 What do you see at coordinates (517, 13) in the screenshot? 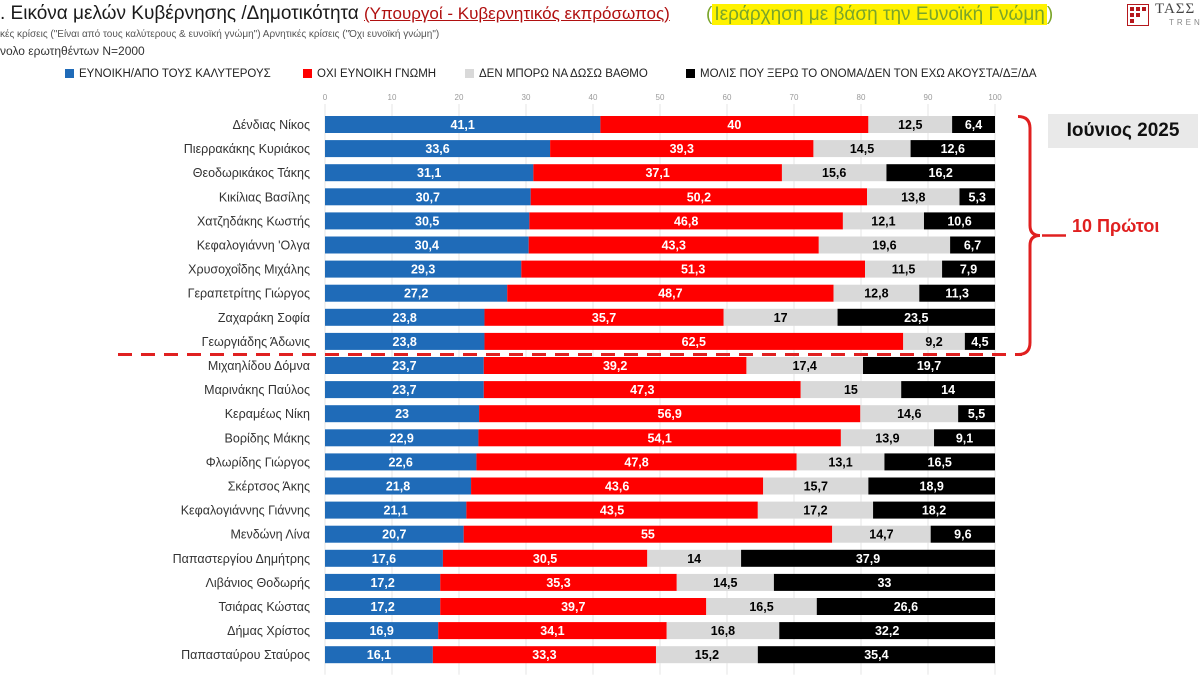
I see `title-subtitle: (Υπουργοί - Κυβερνητικός εκπρόσωπος)` at bounding box center [517, 13].